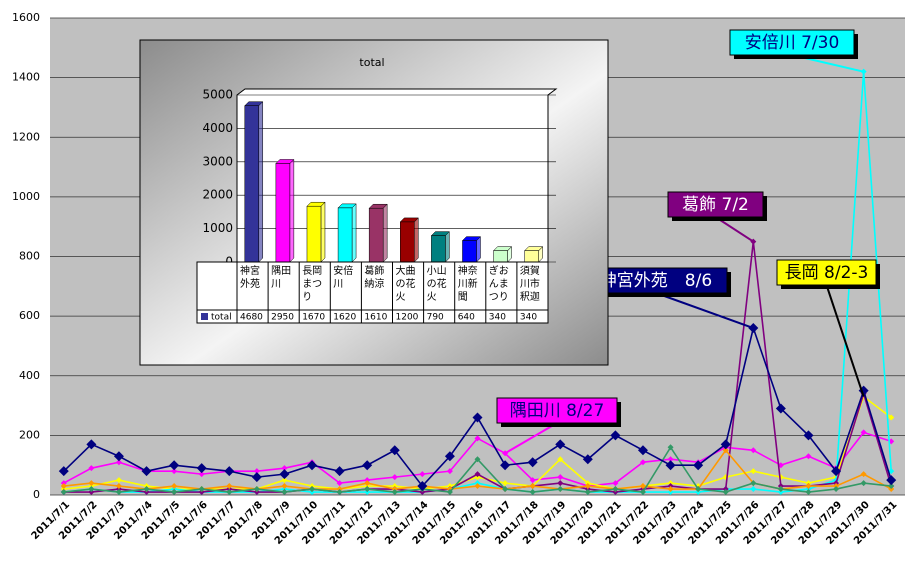 The width and height of the screenshot is (914, 577). I want to click on annotation: 葛飾 7/2, so click(715, 205).